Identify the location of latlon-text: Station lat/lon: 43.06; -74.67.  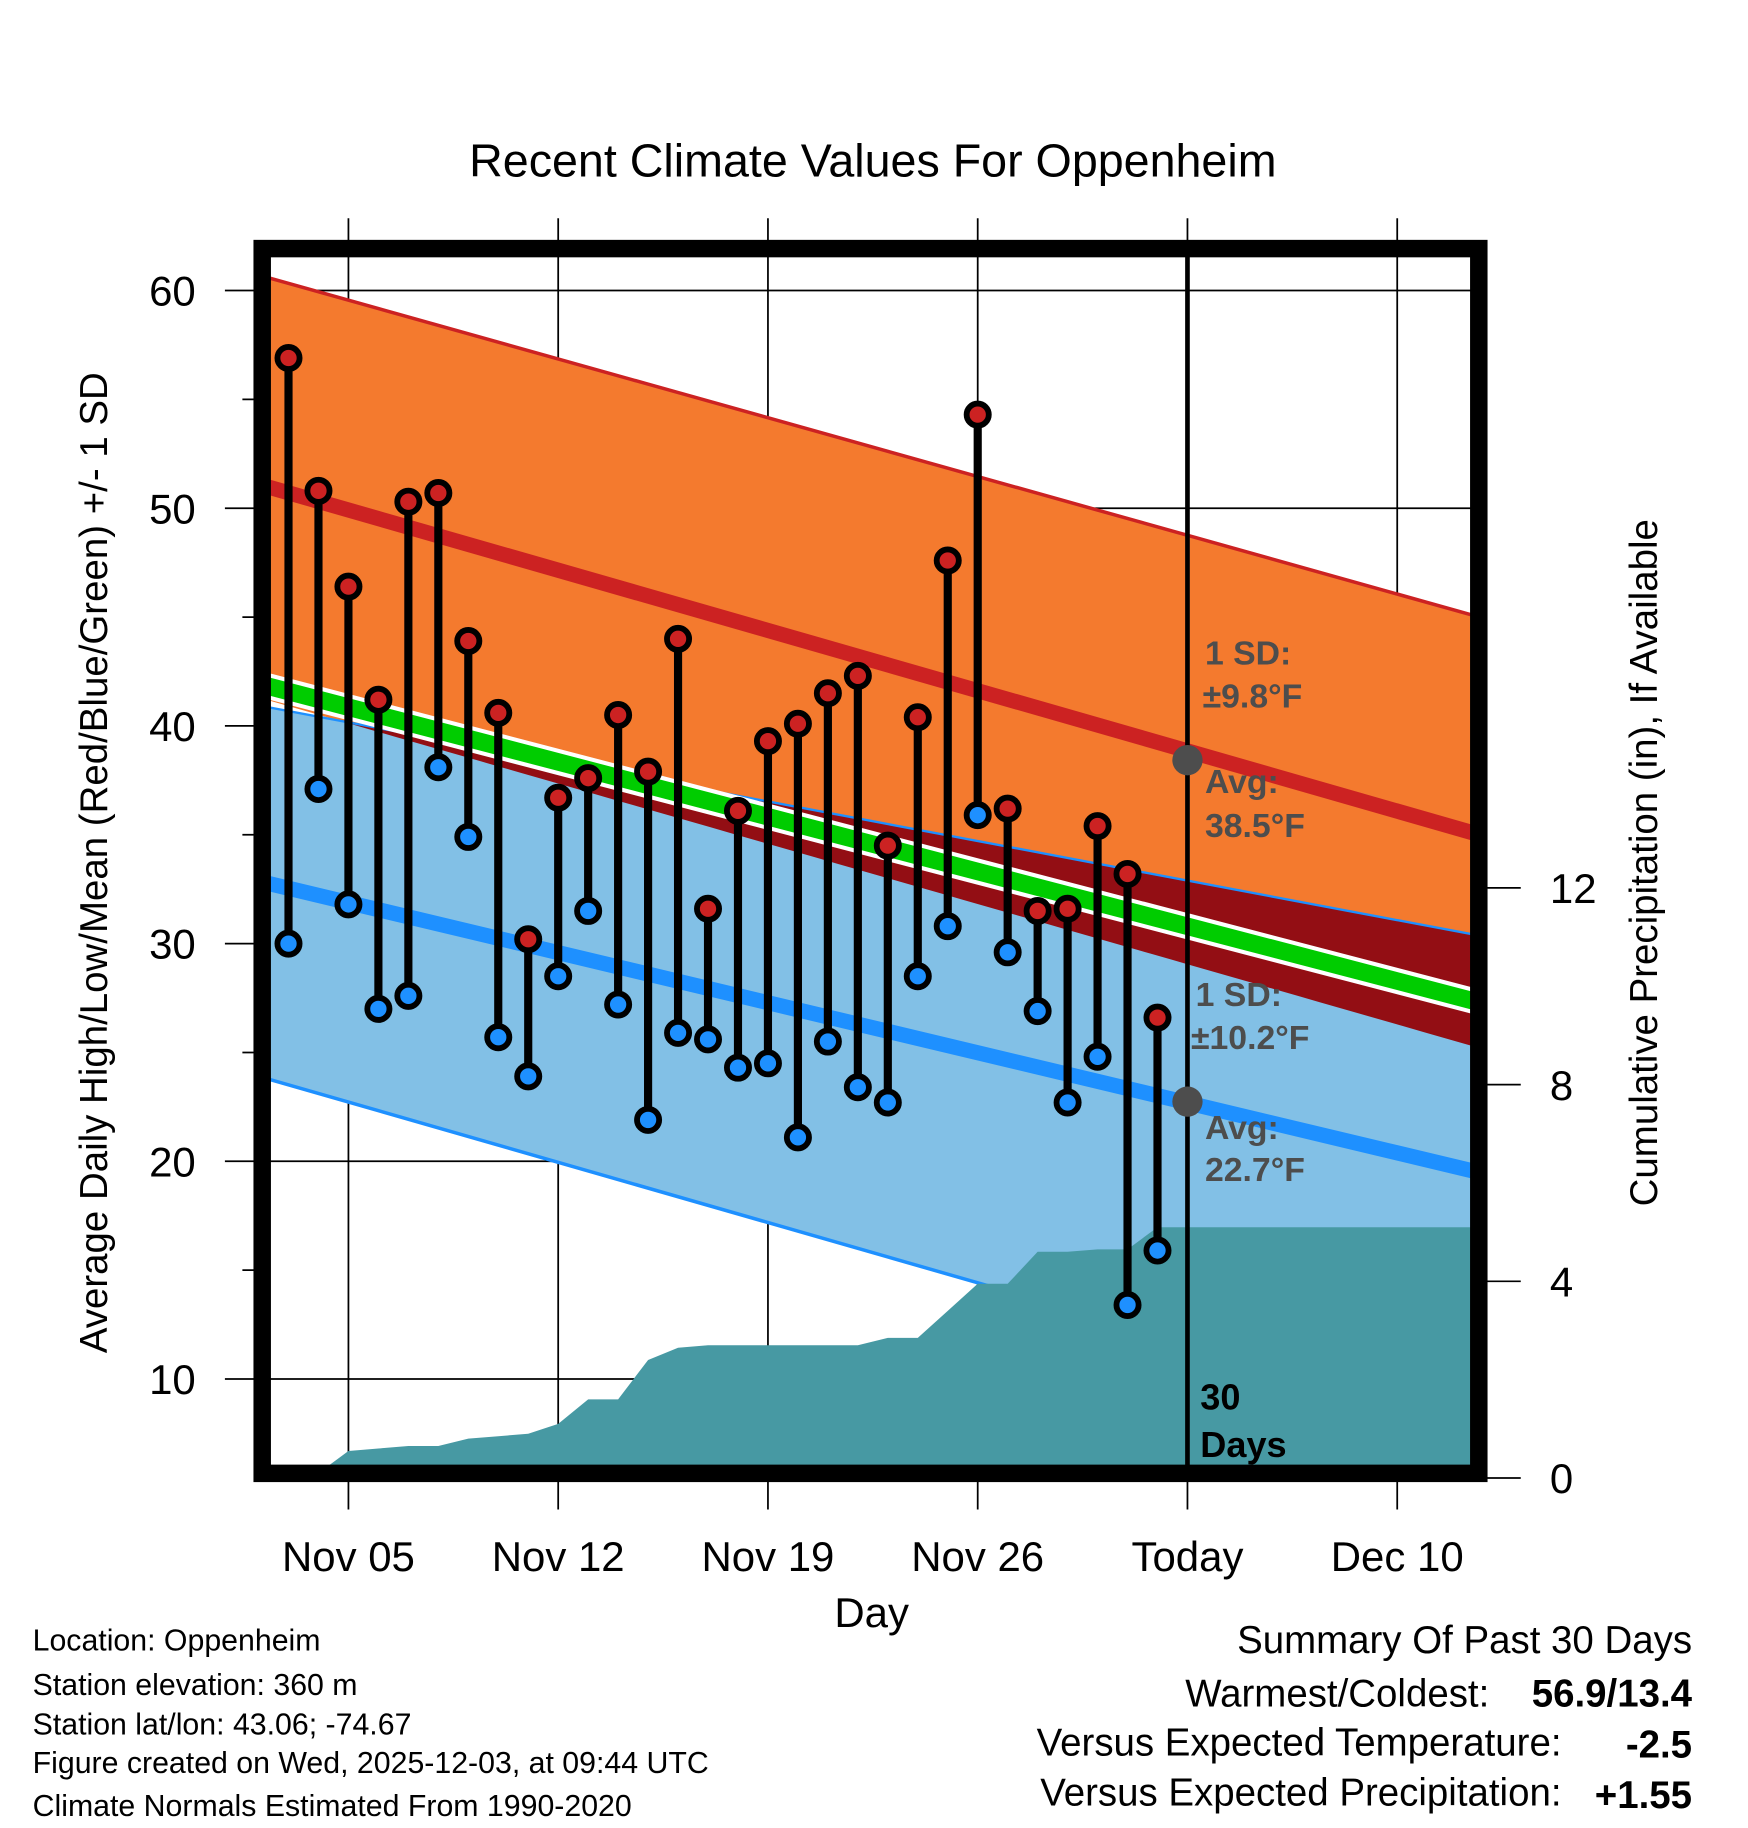
(222, 1724).